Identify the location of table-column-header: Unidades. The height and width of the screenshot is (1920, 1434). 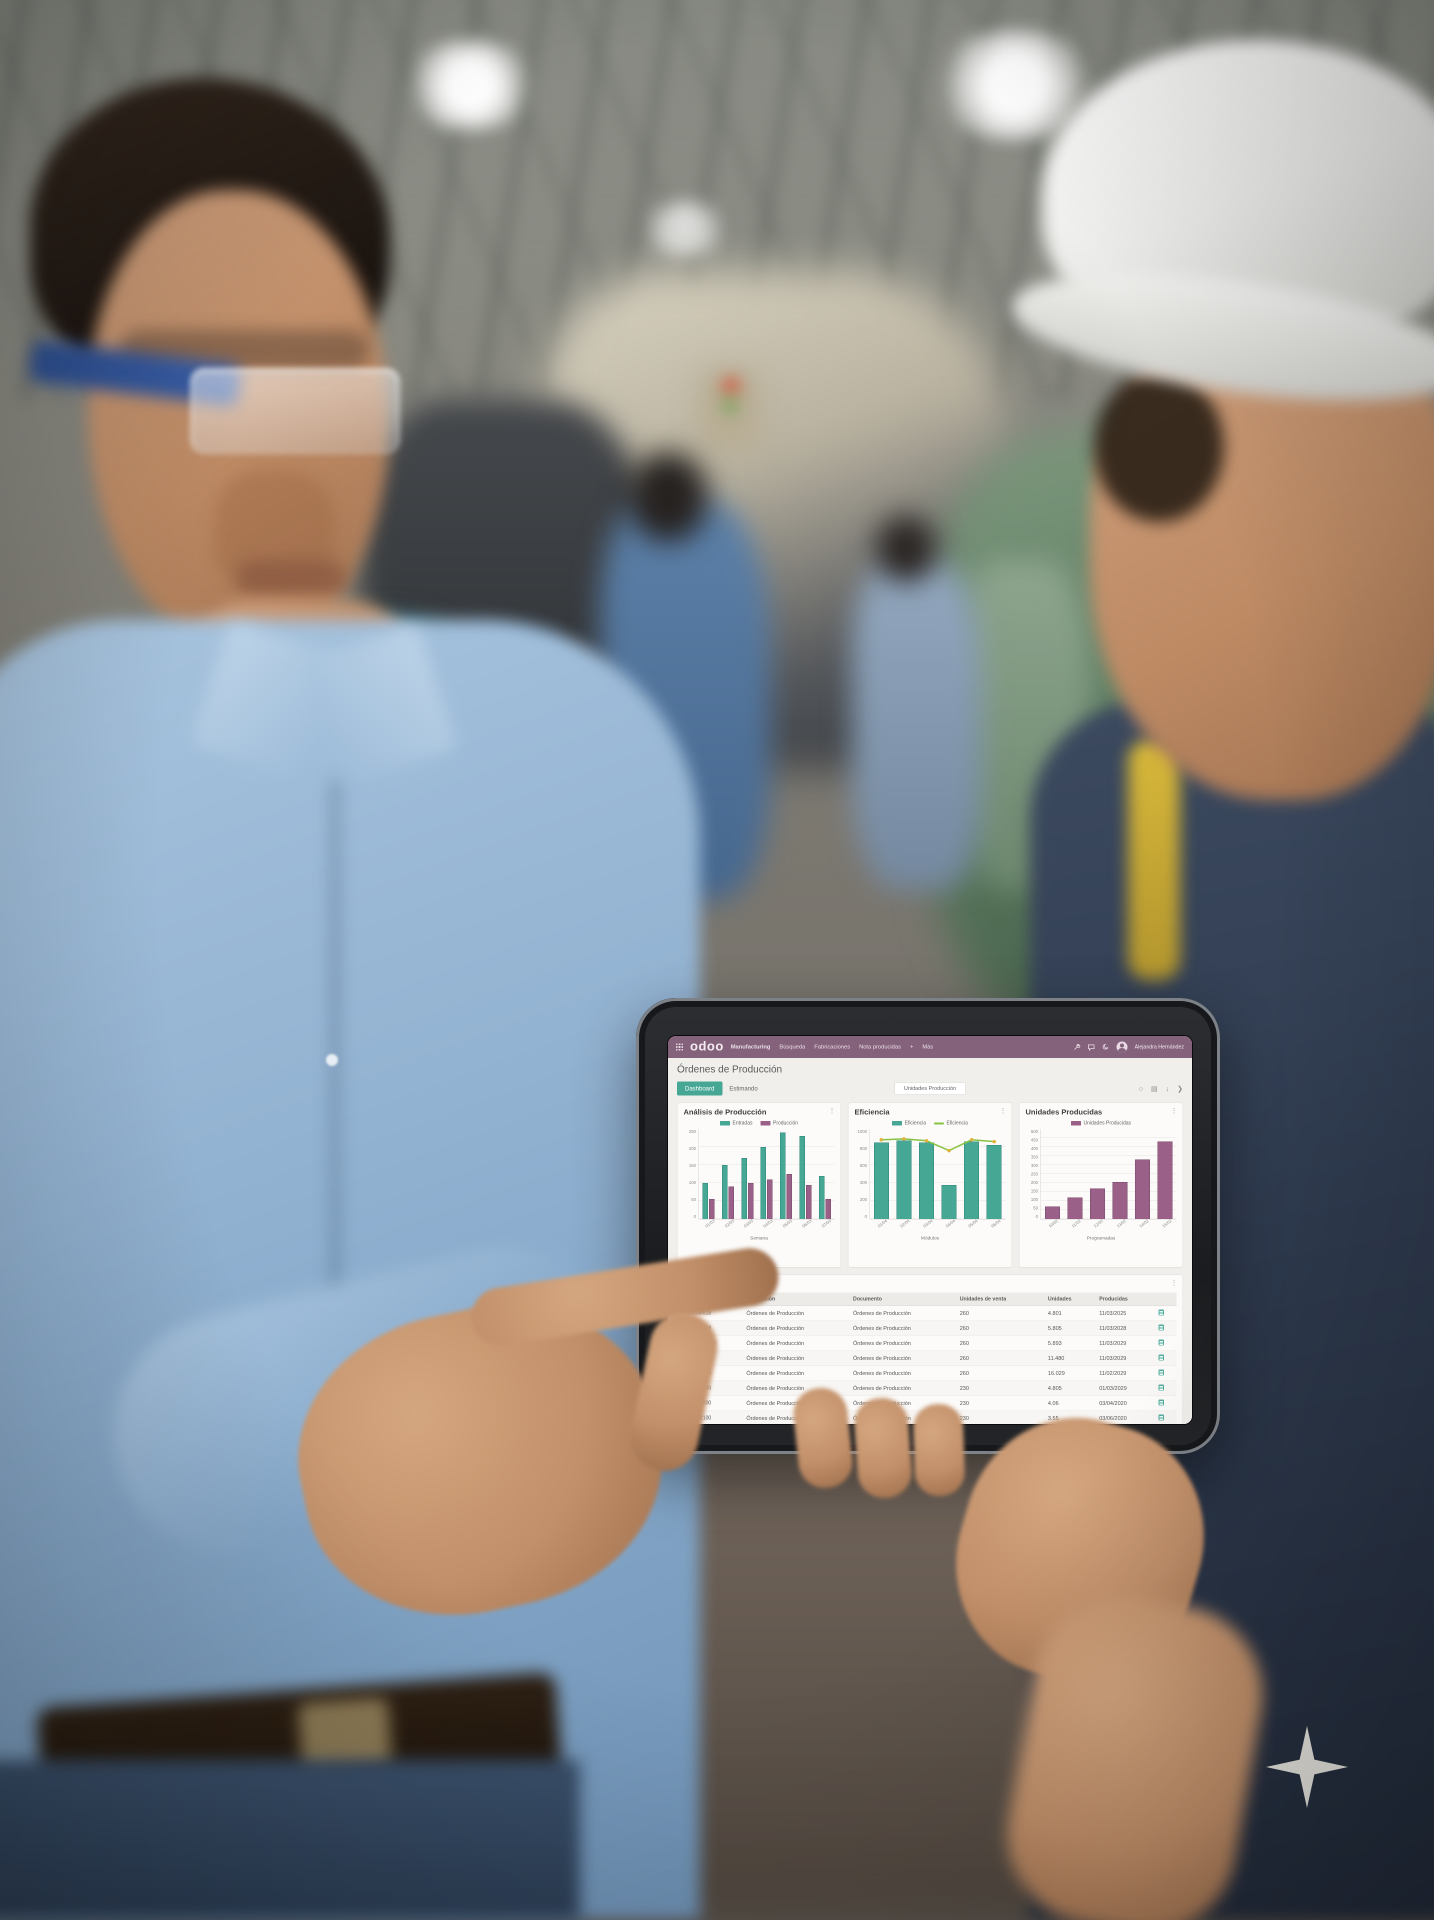
(1069, 1299).